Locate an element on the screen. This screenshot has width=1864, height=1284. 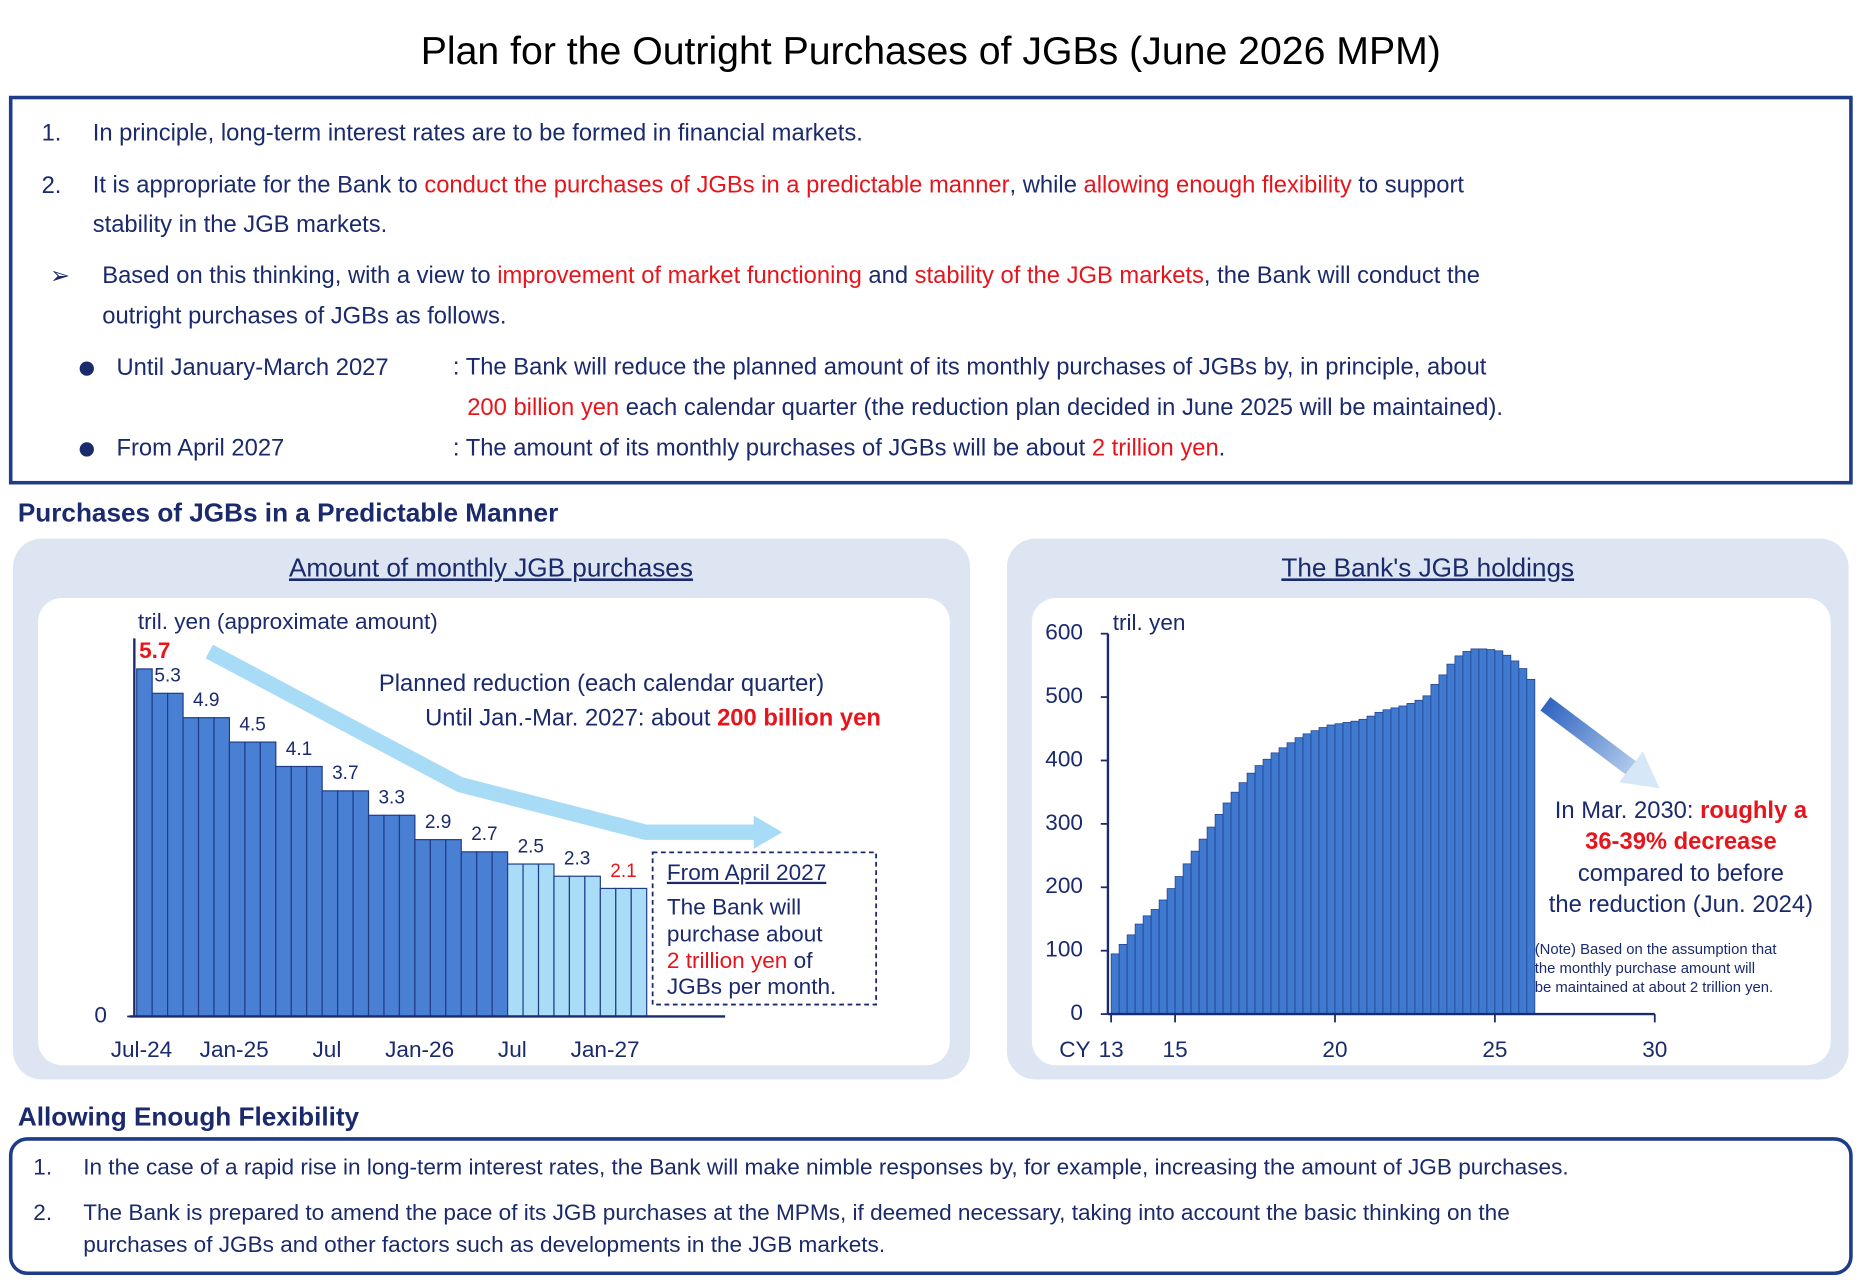
x-tick-label: 30 is located at coordinates (1654, 1049).